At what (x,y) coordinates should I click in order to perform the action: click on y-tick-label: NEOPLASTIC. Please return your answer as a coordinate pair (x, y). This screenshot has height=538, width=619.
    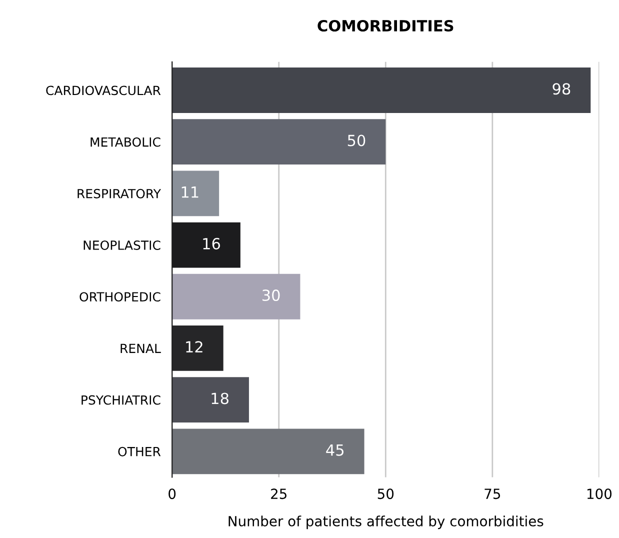
    Looking at the image, I should click on (122, 245).